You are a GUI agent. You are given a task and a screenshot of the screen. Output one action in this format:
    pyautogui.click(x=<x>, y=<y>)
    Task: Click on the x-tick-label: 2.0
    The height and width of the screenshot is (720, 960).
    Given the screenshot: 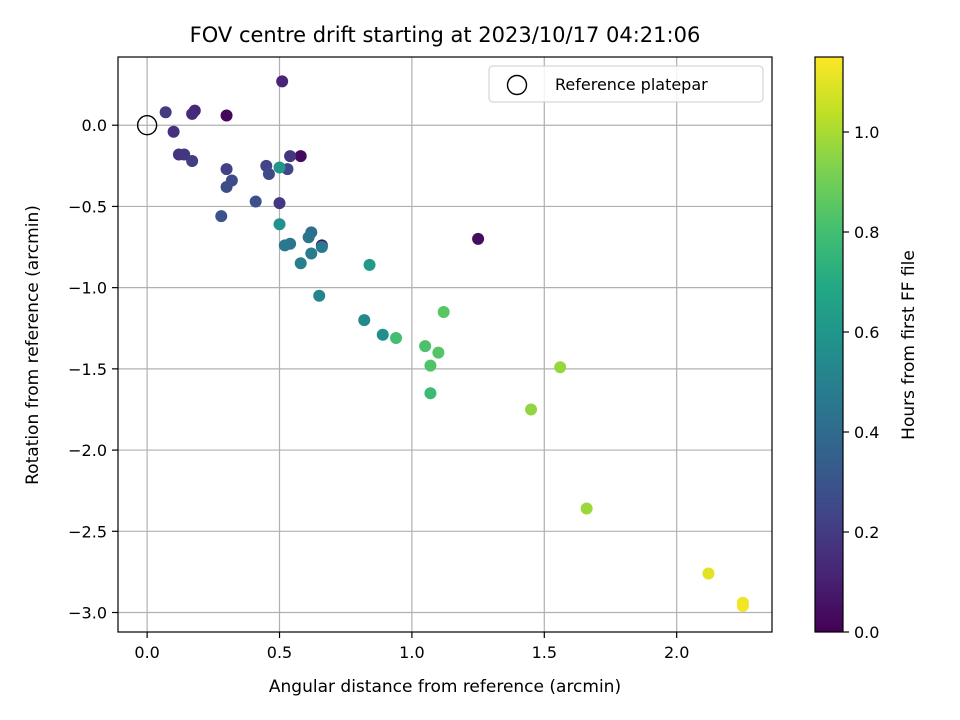 What is the action you would take?
    pyautogui.click(x=676, y=652)
    